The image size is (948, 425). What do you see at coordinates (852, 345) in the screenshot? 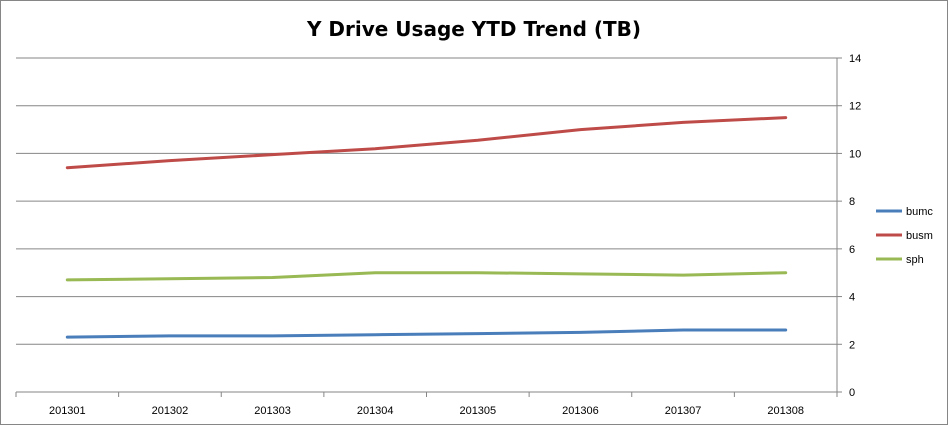
I see `y-tick-label: 2` at bounding box center [852, 345].